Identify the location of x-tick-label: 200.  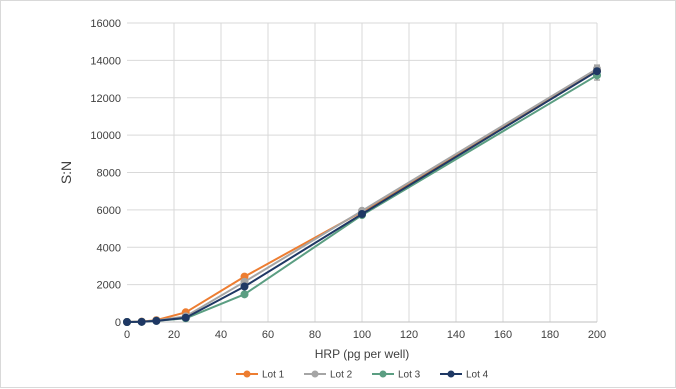
(597, 335).